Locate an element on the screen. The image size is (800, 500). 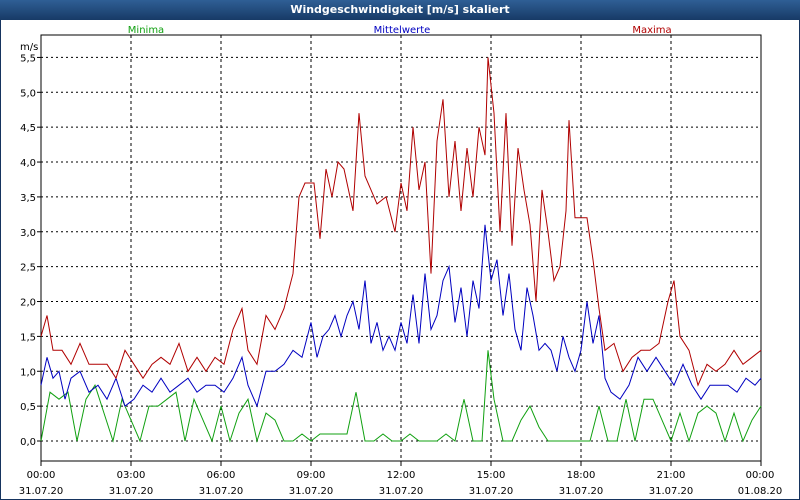
legend: Minima Mittelwerte Maxima is located at coordinates (400, 30).